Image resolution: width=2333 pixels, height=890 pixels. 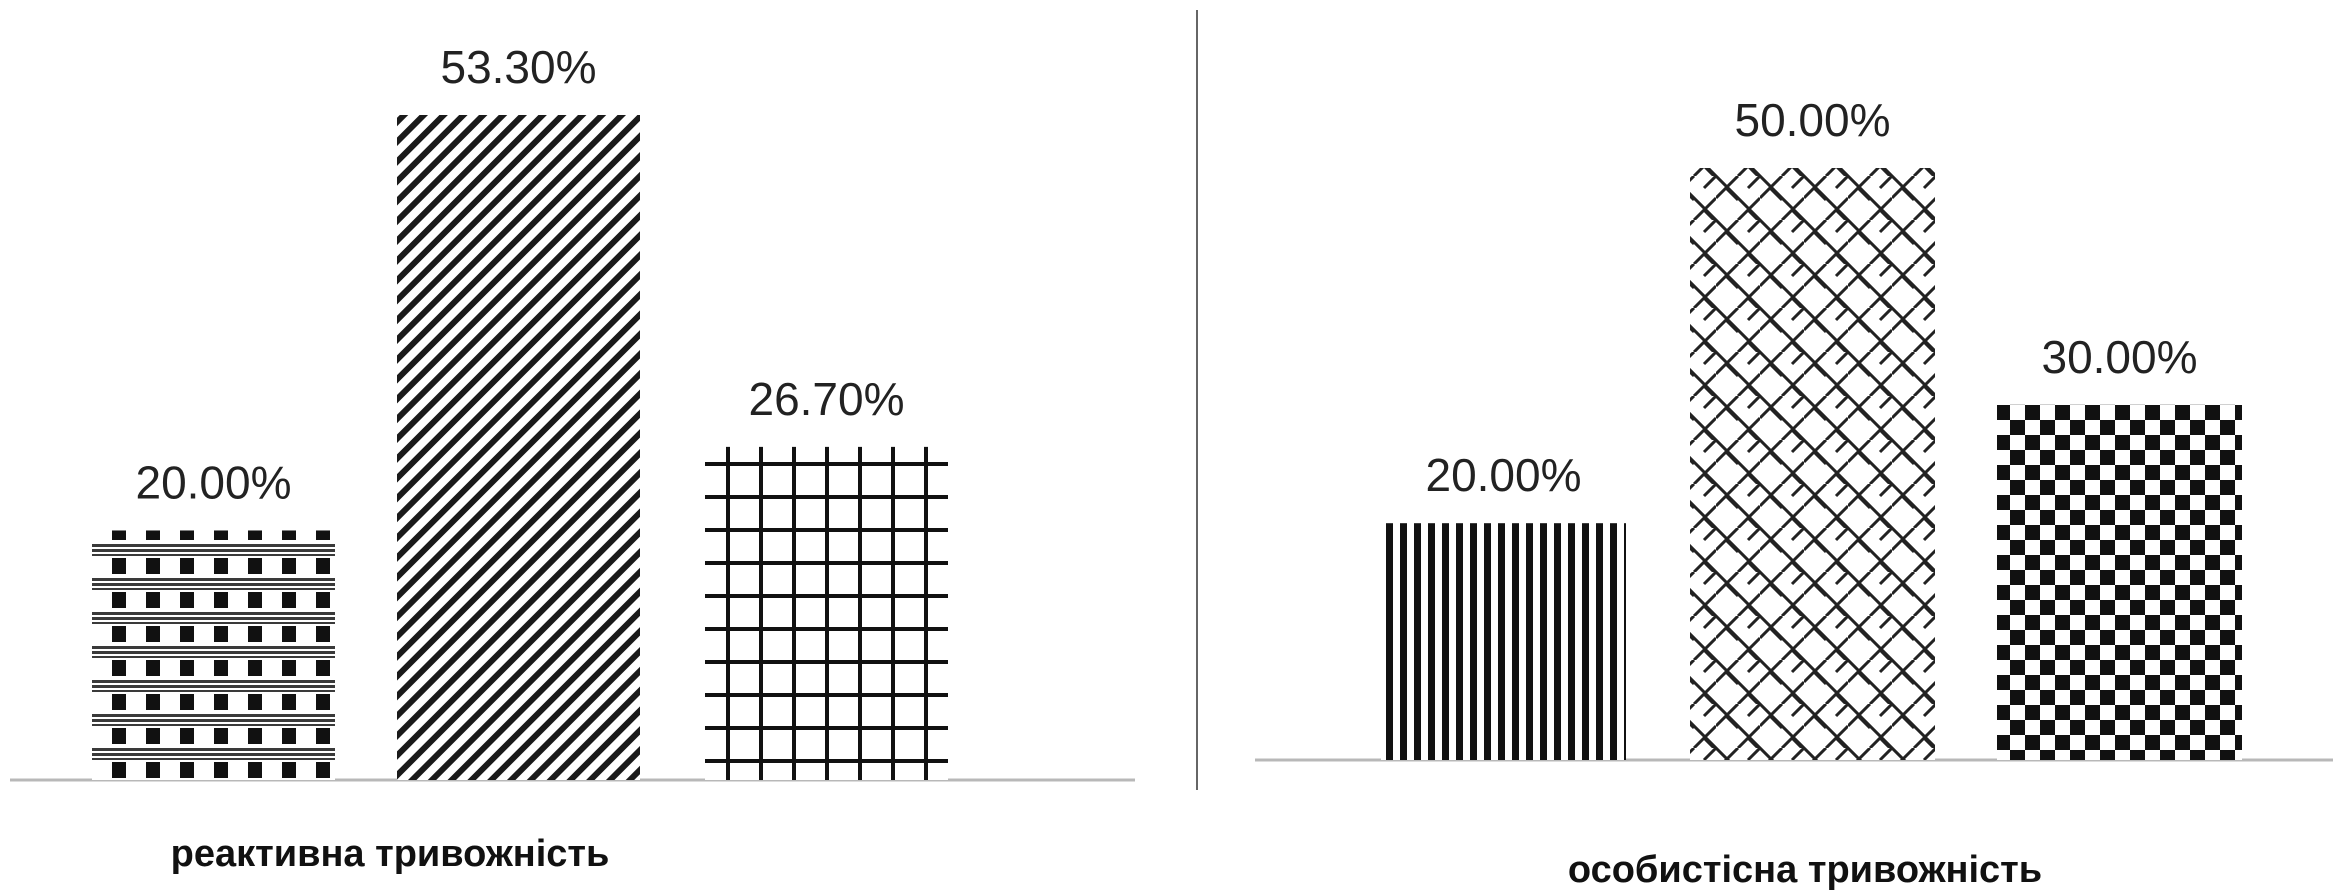 What do you see at coordinates (826, 399) in the screenshot?
I see `bar-value-label: 26.70%` at bounding box center [826, 399].